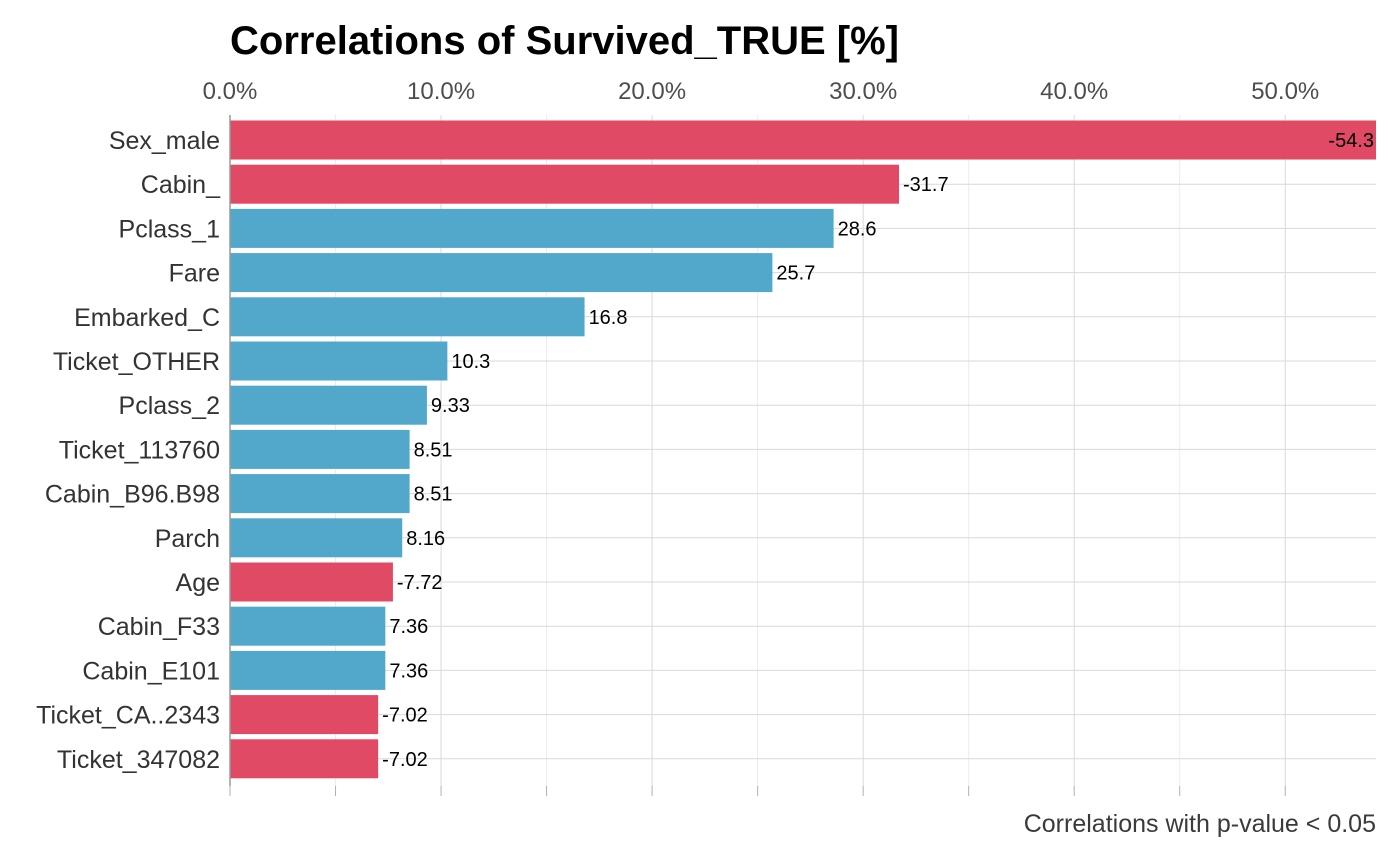 The width and height of the screenshot is (1400, 866). Describe the element at coordinates (1351, 141) in the screenshot. I see `value-label: -54.3` at that location.